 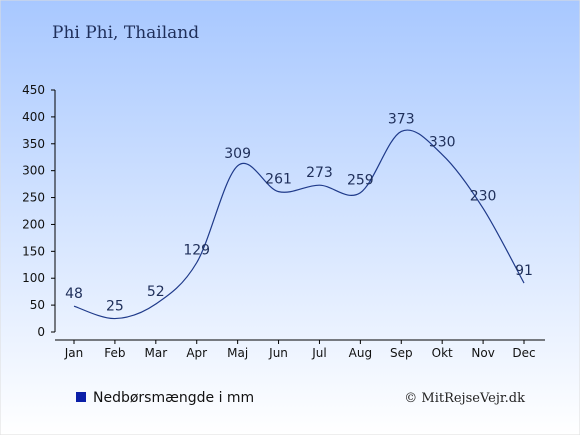 I want to click on data-label: 373, so click(x=401, y=119).